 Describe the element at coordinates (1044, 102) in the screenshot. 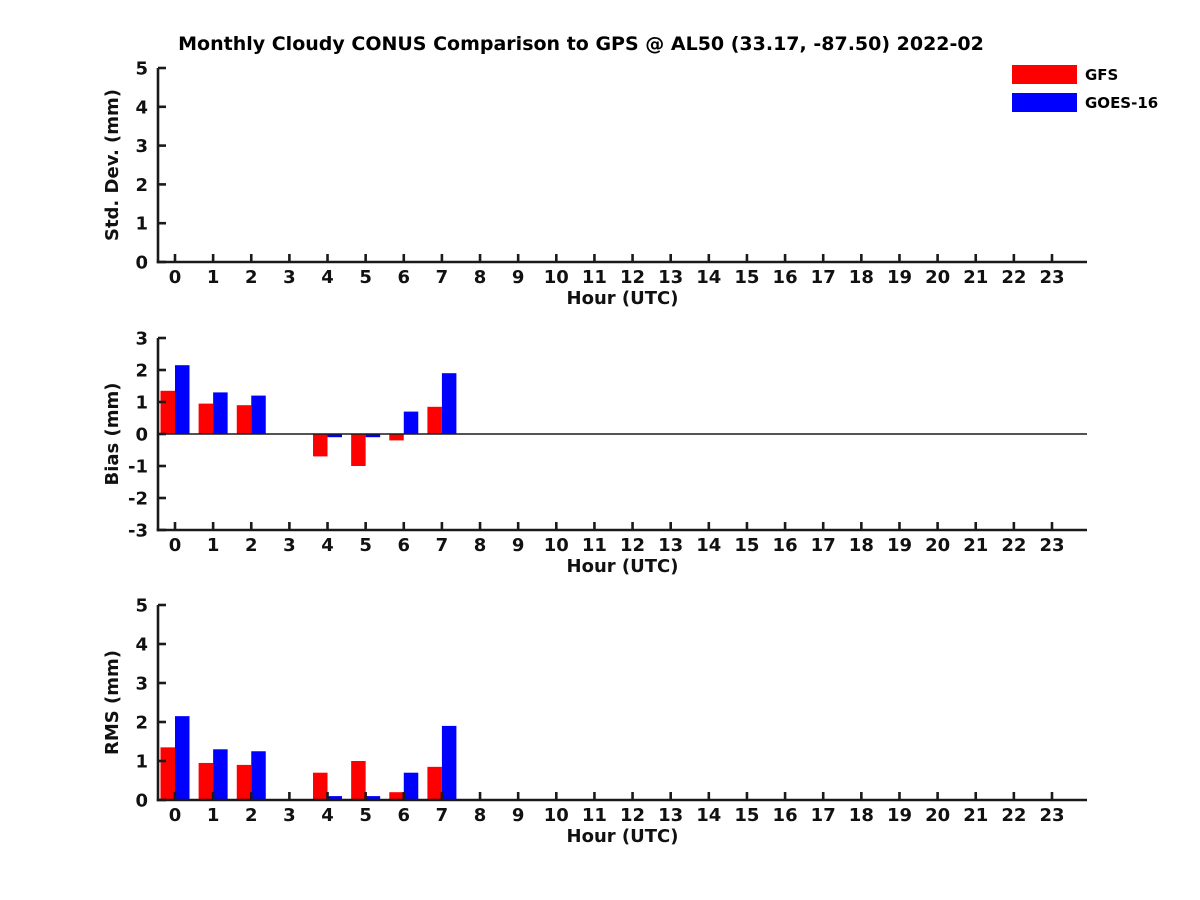

I see `goes16-color-swatch` at that location.